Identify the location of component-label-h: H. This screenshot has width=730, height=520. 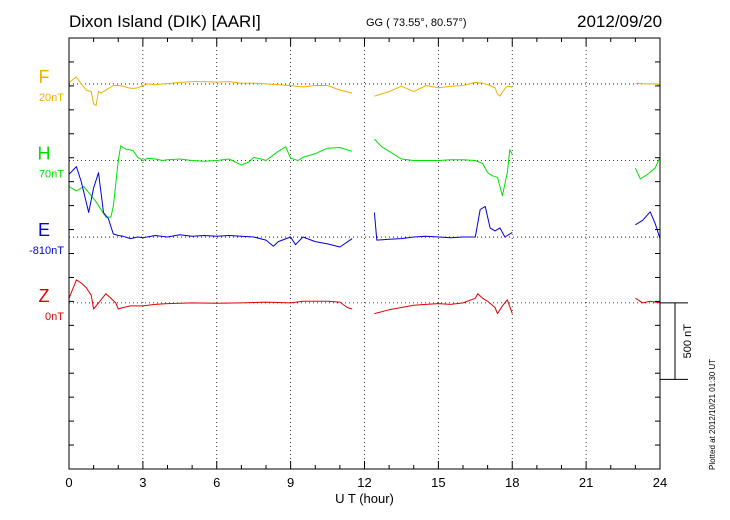
(44, 153).